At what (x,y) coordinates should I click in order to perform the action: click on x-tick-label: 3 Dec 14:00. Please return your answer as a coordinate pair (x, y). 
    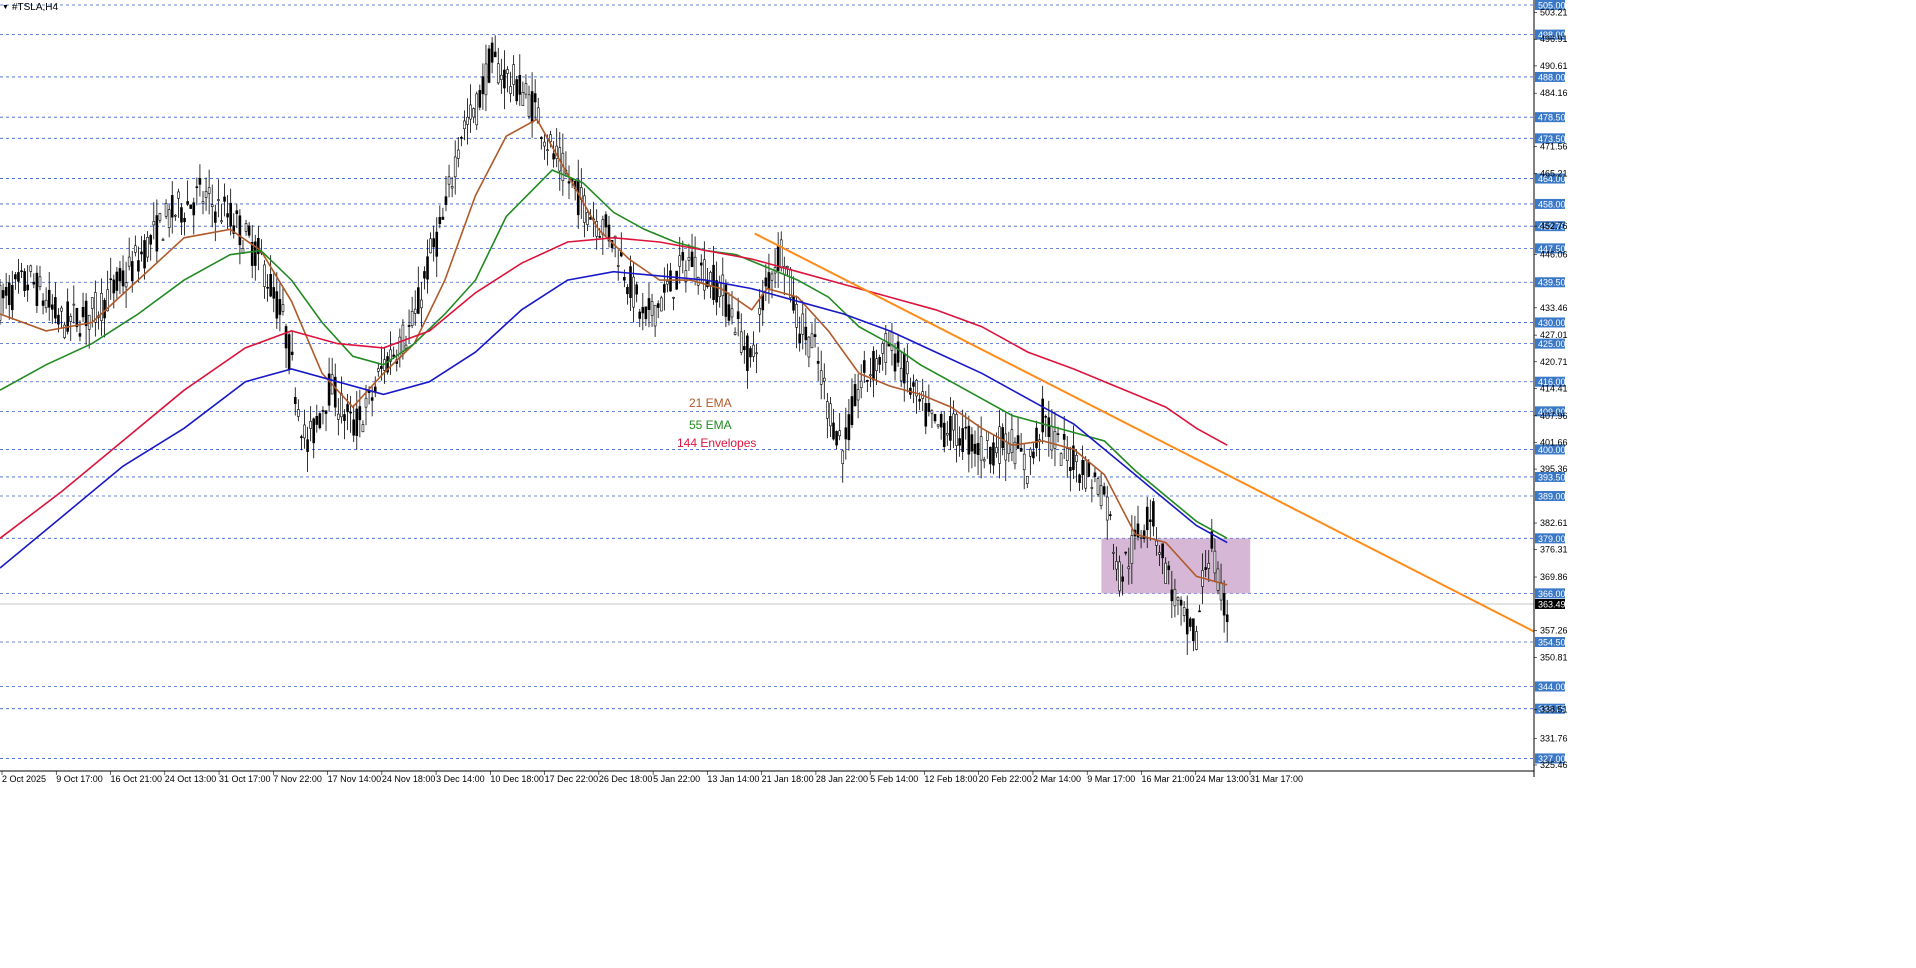
    Looking at the image, I should click on (460, 779).